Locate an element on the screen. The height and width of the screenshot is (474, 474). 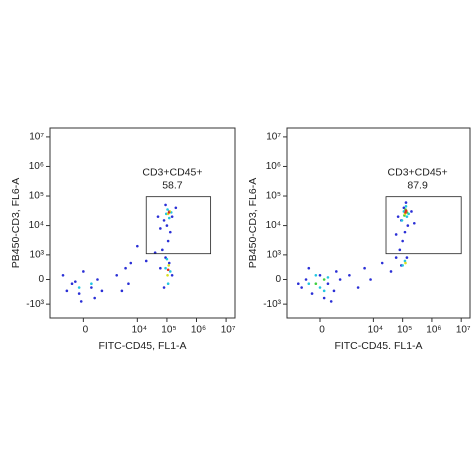
x-axis-label: FITC-CD45. FL1-A is located at coordinates (378, 346).